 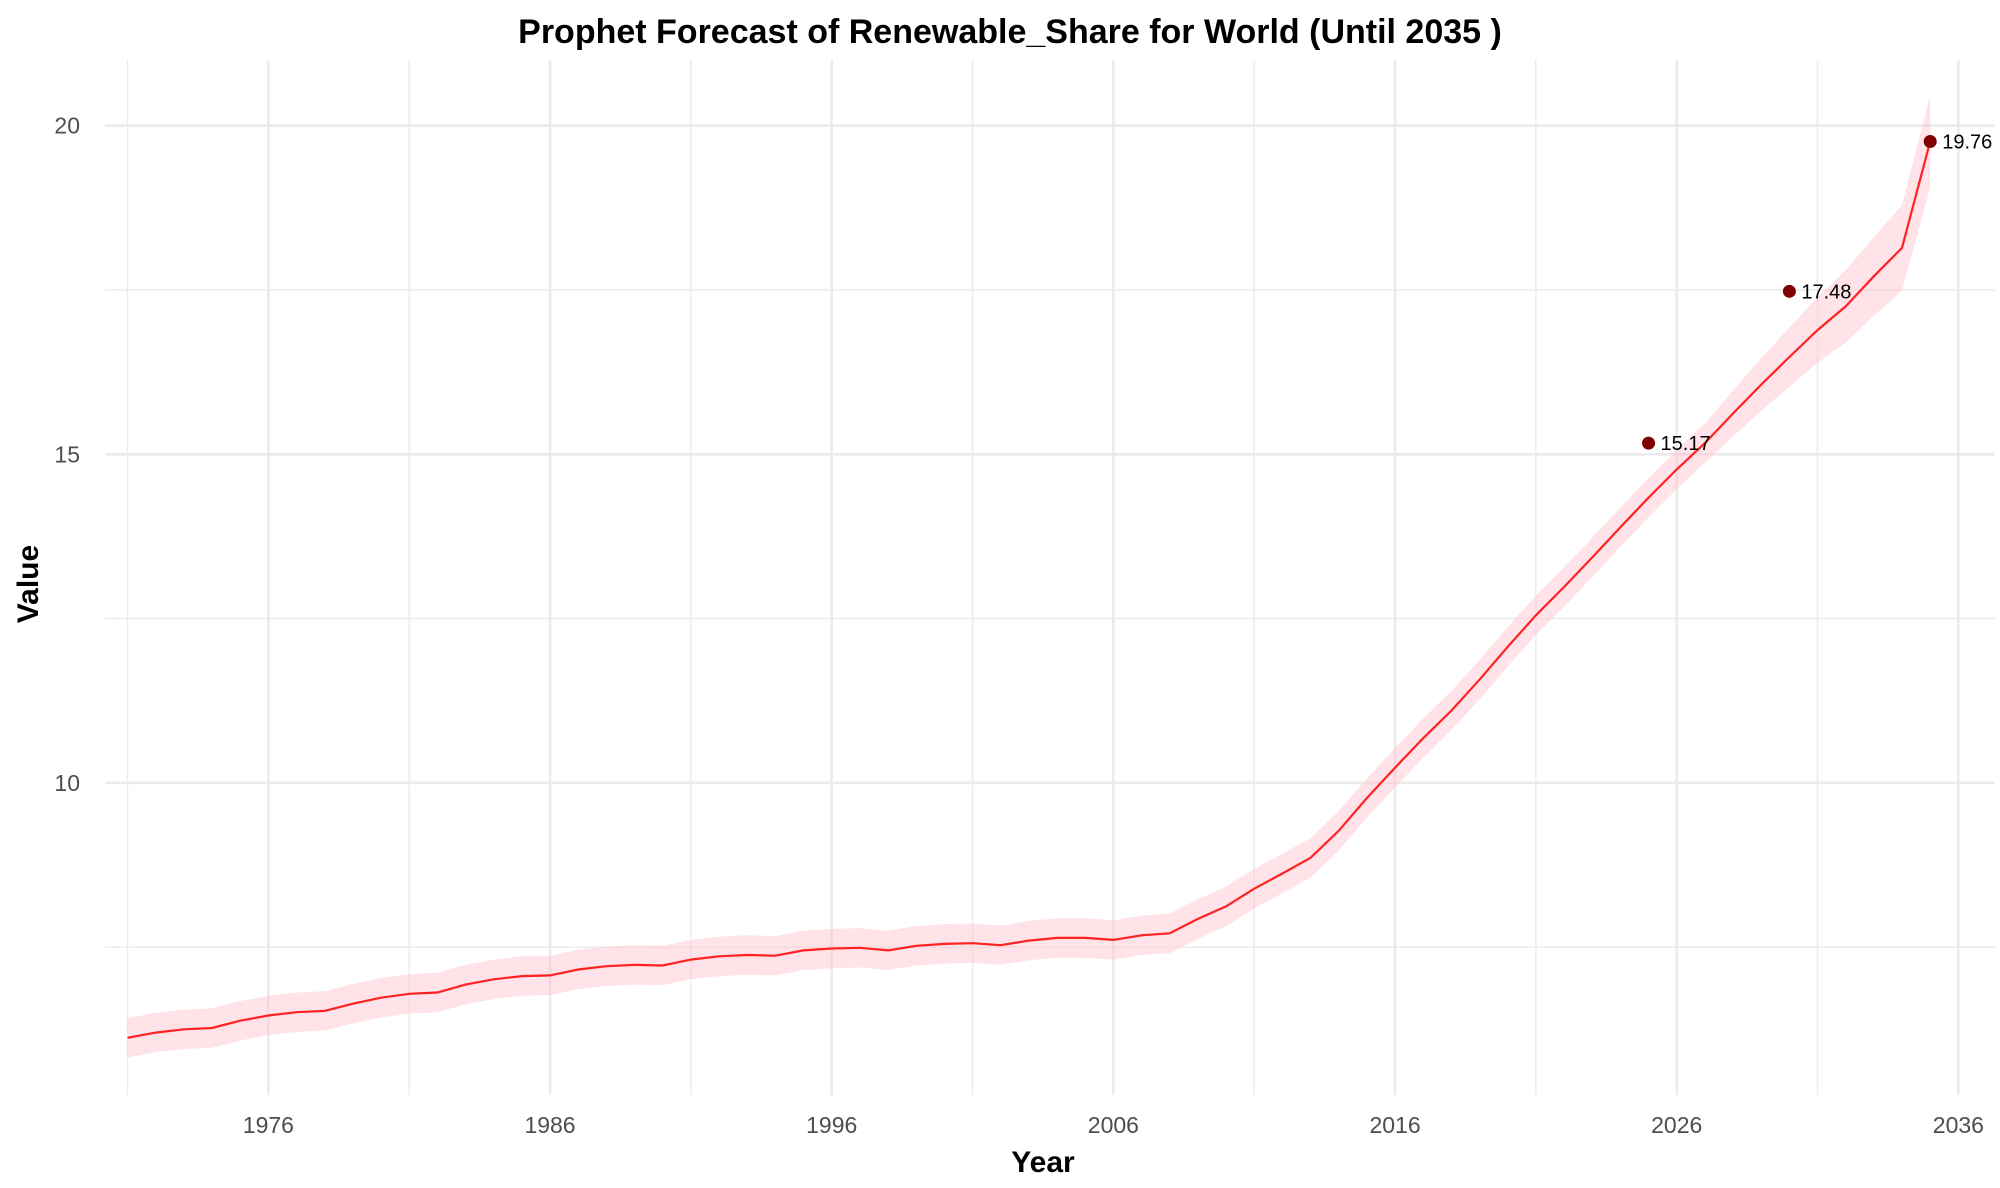 I want to click on x-tick-label: 1976, so click(x=268, y=1125).